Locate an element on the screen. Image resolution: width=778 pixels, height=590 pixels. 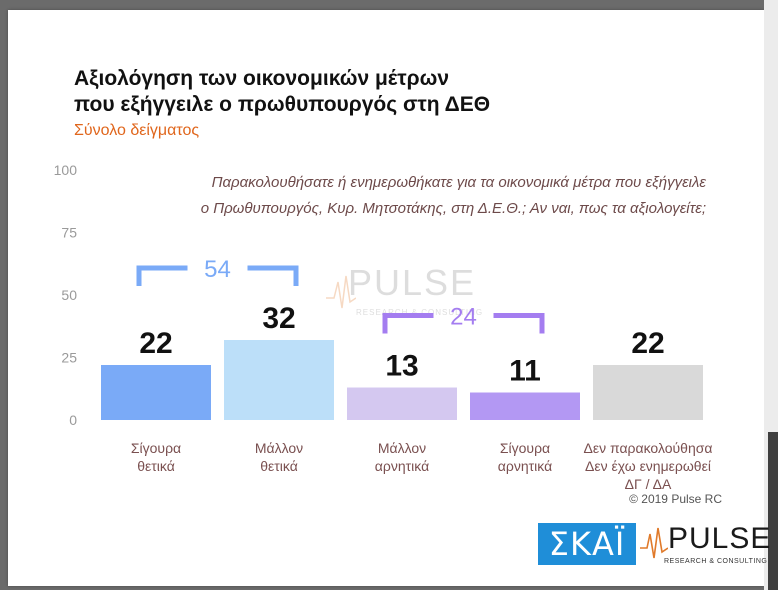
y-tick-label: 25 is located at coordinates (69, 358).